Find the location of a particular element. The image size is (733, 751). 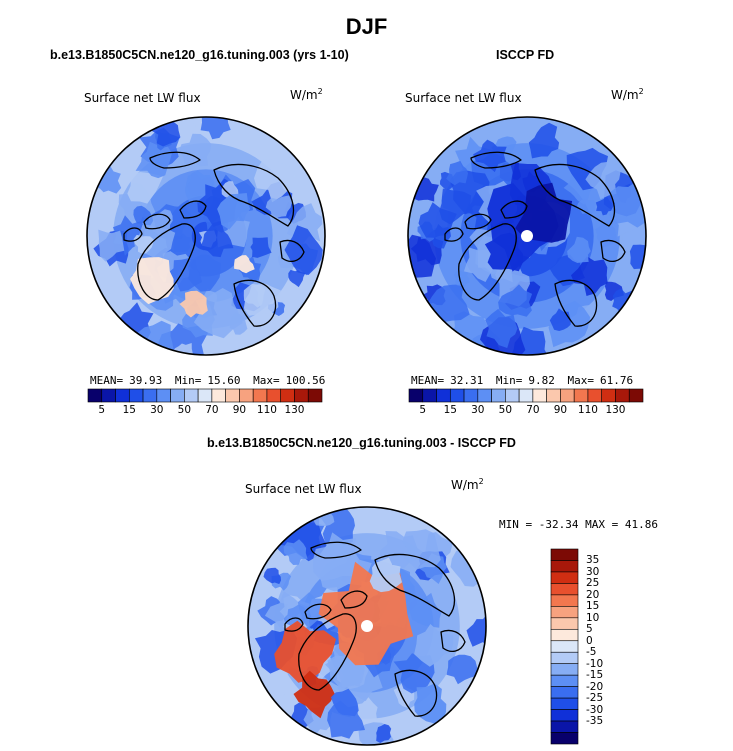

obs-pole-hole is located at coordinates (527, 236).